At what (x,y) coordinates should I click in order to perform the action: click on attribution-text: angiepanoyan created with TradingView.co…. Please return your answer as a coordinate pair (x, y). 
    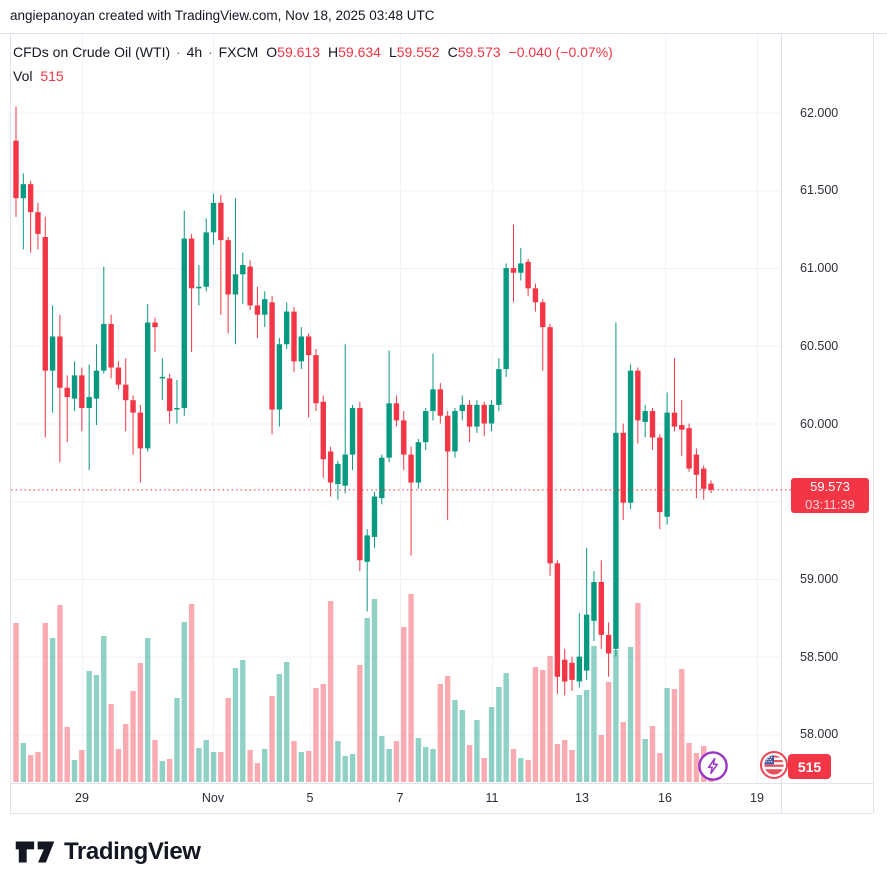
    Looking at the image, I should click on (222, 15).